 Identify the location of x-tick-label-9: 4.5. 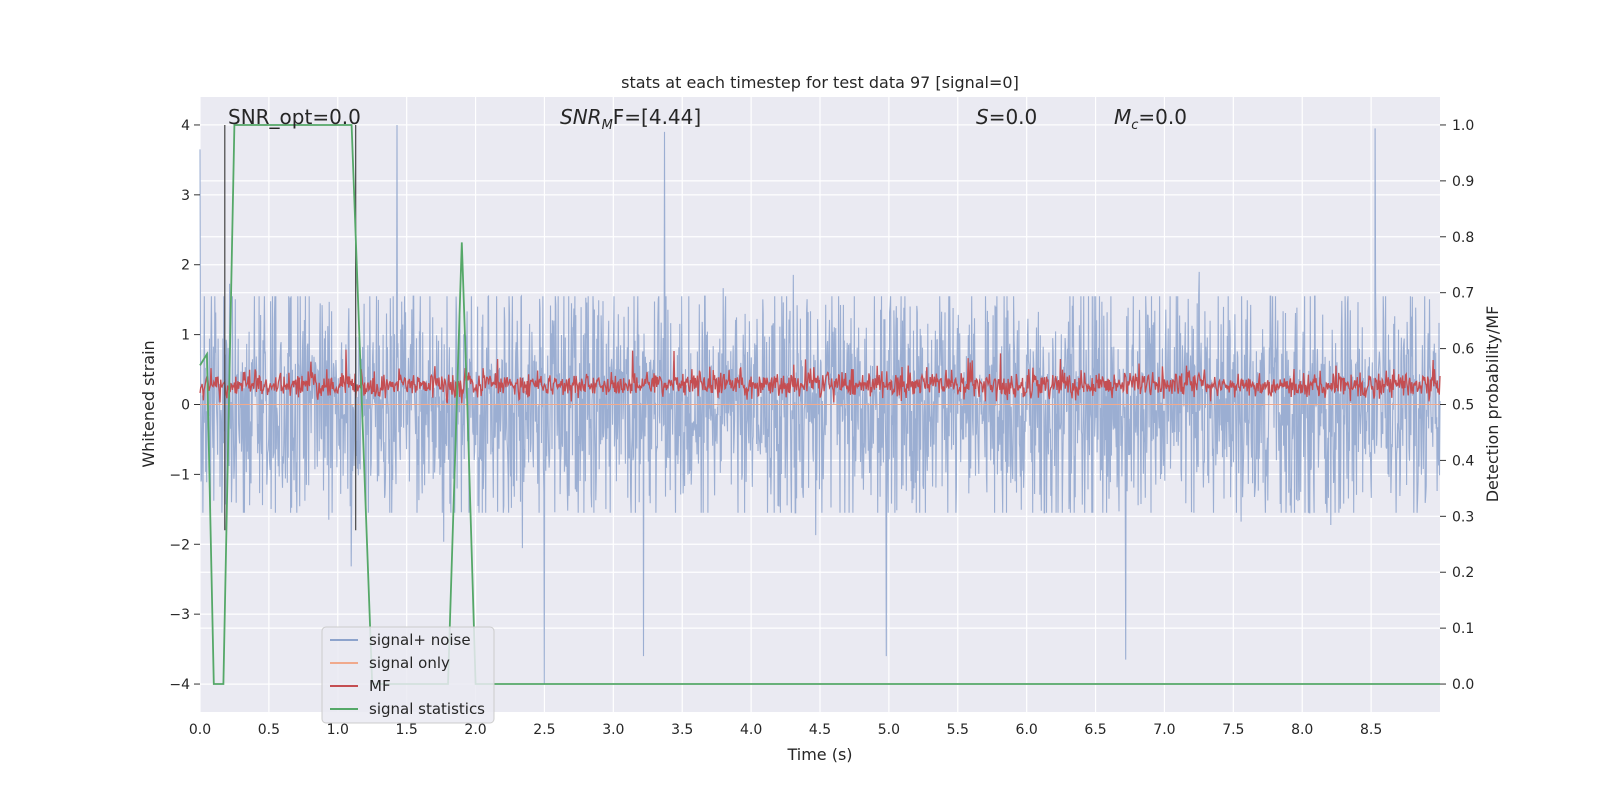
(820, 730).